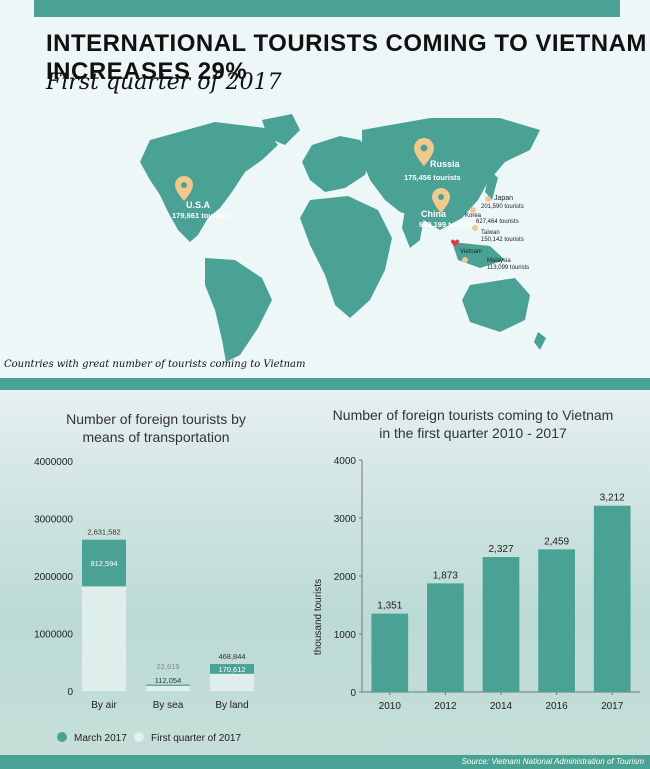 This screenshot has height=769, width=650. I want to click on footer-bar, so click(325, 762).